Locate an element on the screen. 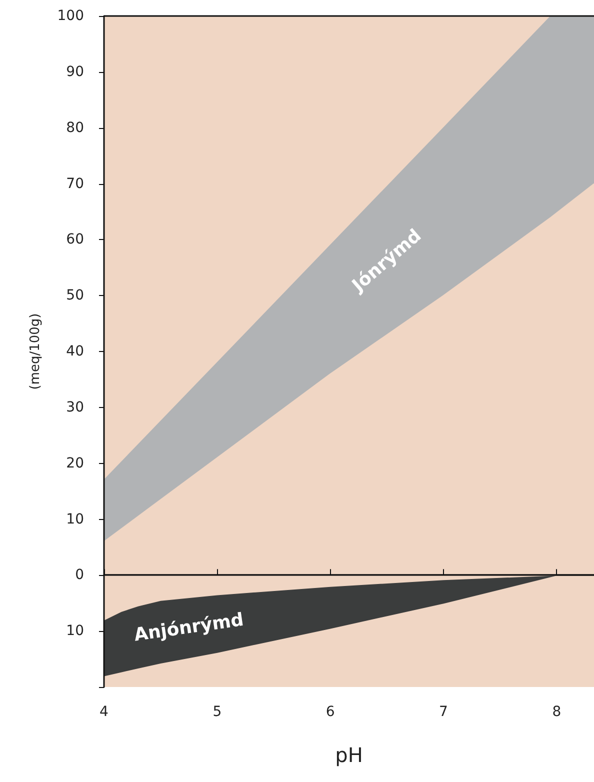  y-tick-label: 60 is located at coordinates (75, 240).